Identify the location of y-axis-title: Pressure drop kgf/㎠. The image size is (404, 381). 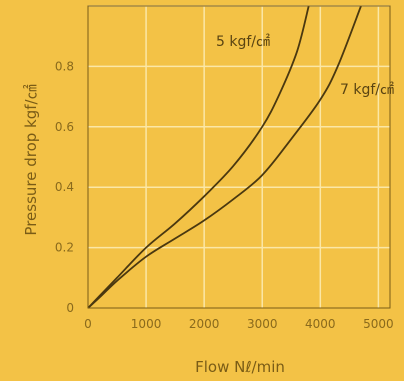
(31, 159).